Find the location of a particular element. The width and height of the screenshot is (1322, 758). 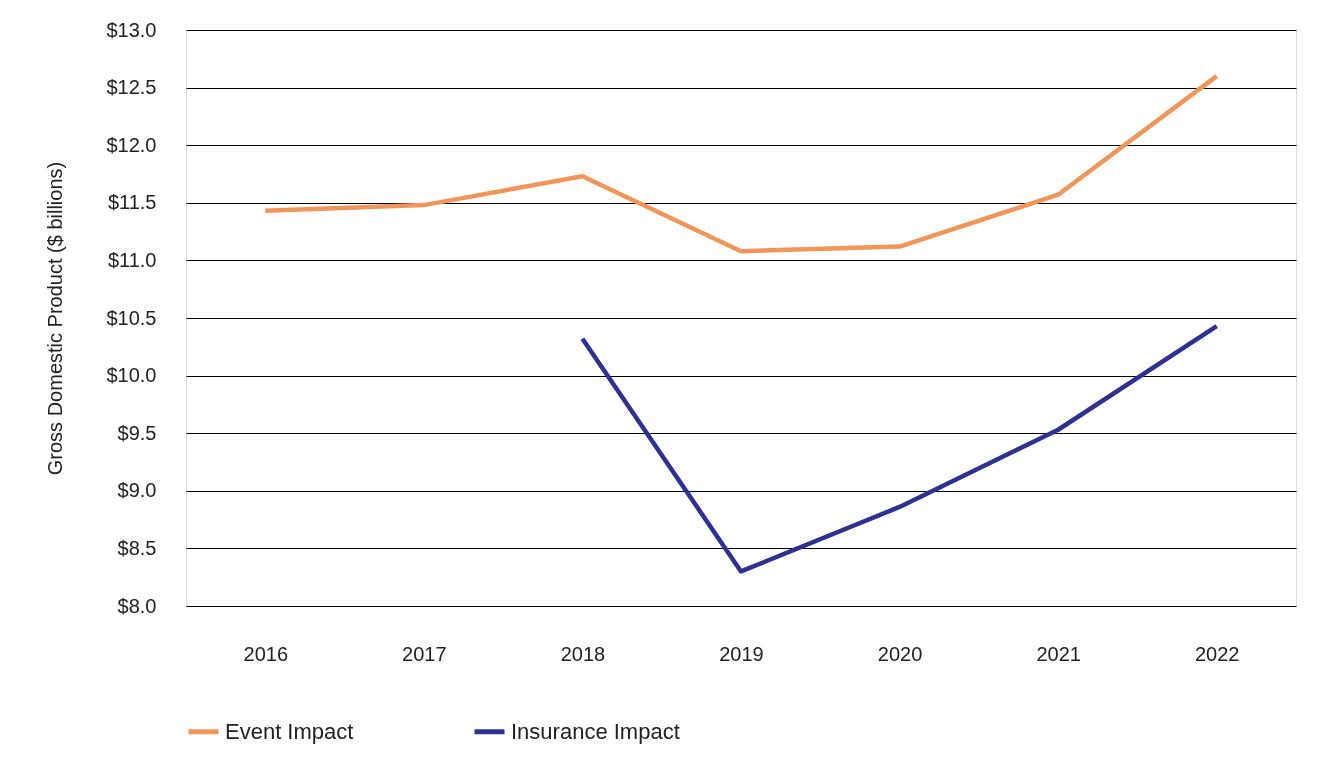

legend-label: Event Impact is located at coordinates (289, 731).